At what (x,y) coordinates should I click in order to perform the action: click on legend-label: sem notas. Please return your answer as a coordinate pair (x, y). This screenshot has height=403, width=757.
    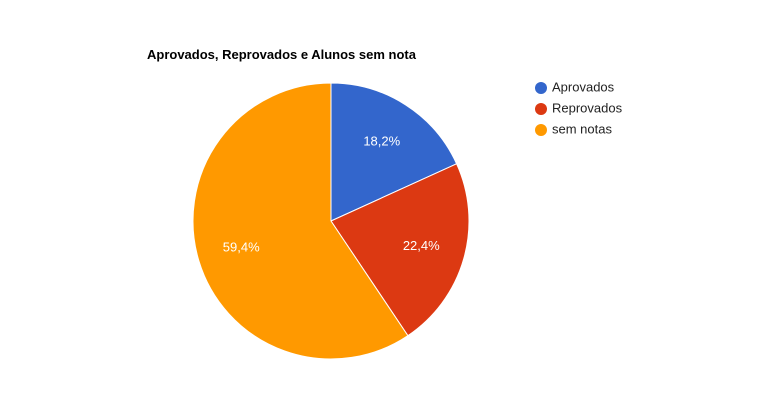
    Looking at the image, I should click on (582, 128).